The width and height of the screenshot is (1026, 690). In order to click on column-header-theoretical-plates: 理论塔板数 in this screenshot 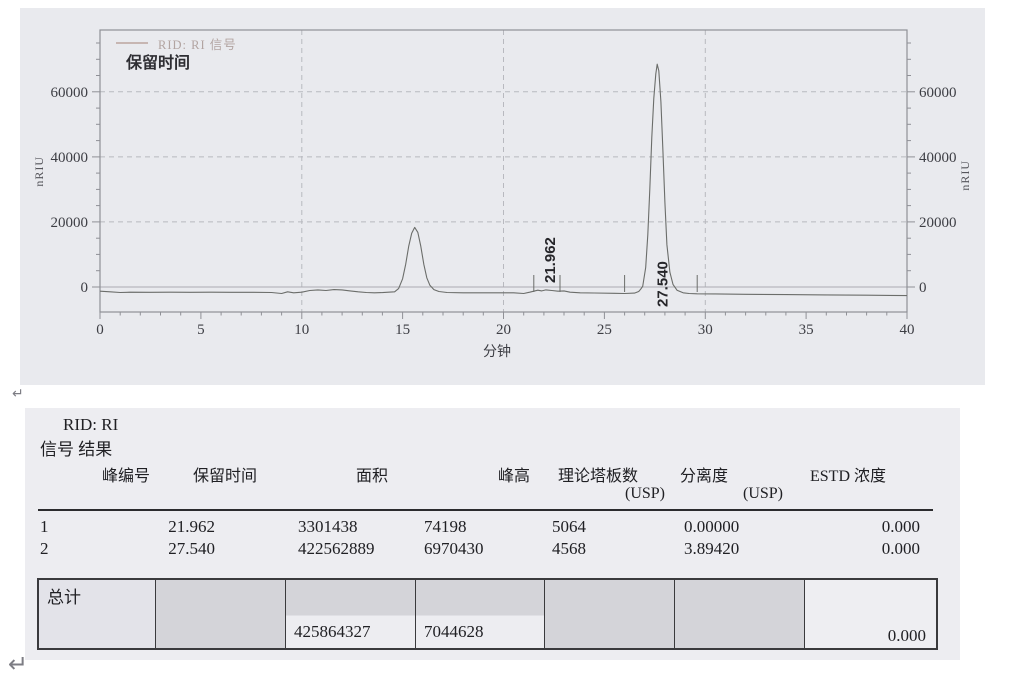, I will do `click(598, 476)`.